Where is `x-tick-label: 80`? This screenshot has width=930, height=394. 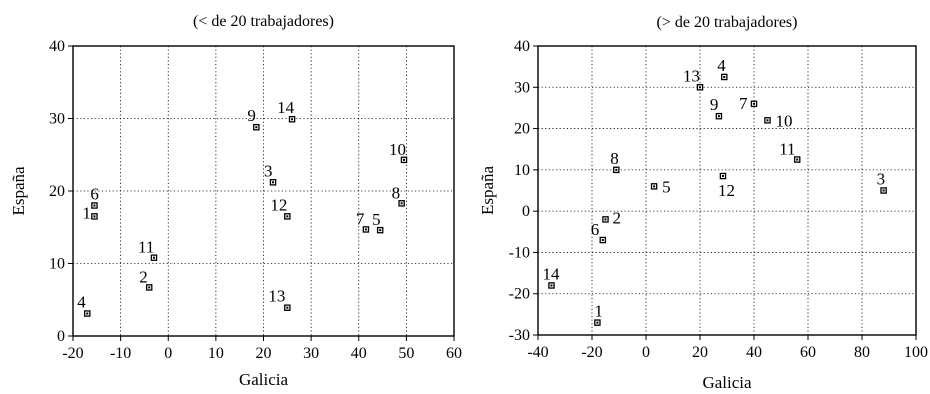 x-tick-label: 80 is located at coordinates (862, 352).